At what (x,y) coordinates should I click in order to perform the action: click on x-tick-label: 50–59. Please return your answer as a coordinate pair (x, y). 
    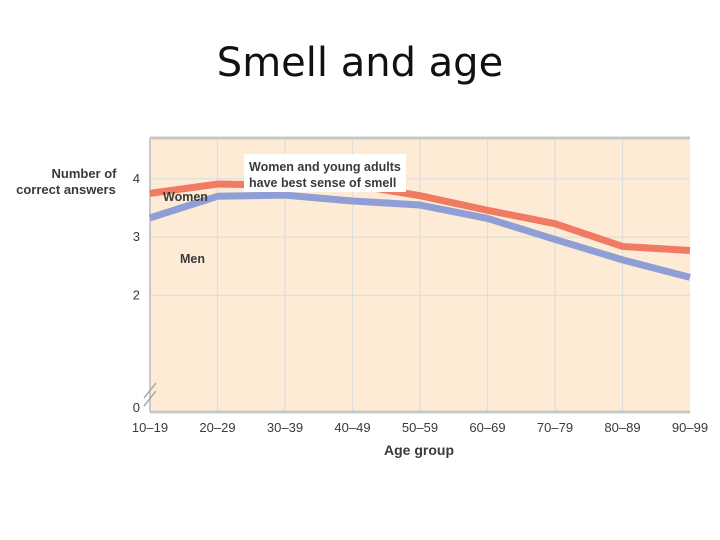
    Looking at the image, I should click on (420, 427).